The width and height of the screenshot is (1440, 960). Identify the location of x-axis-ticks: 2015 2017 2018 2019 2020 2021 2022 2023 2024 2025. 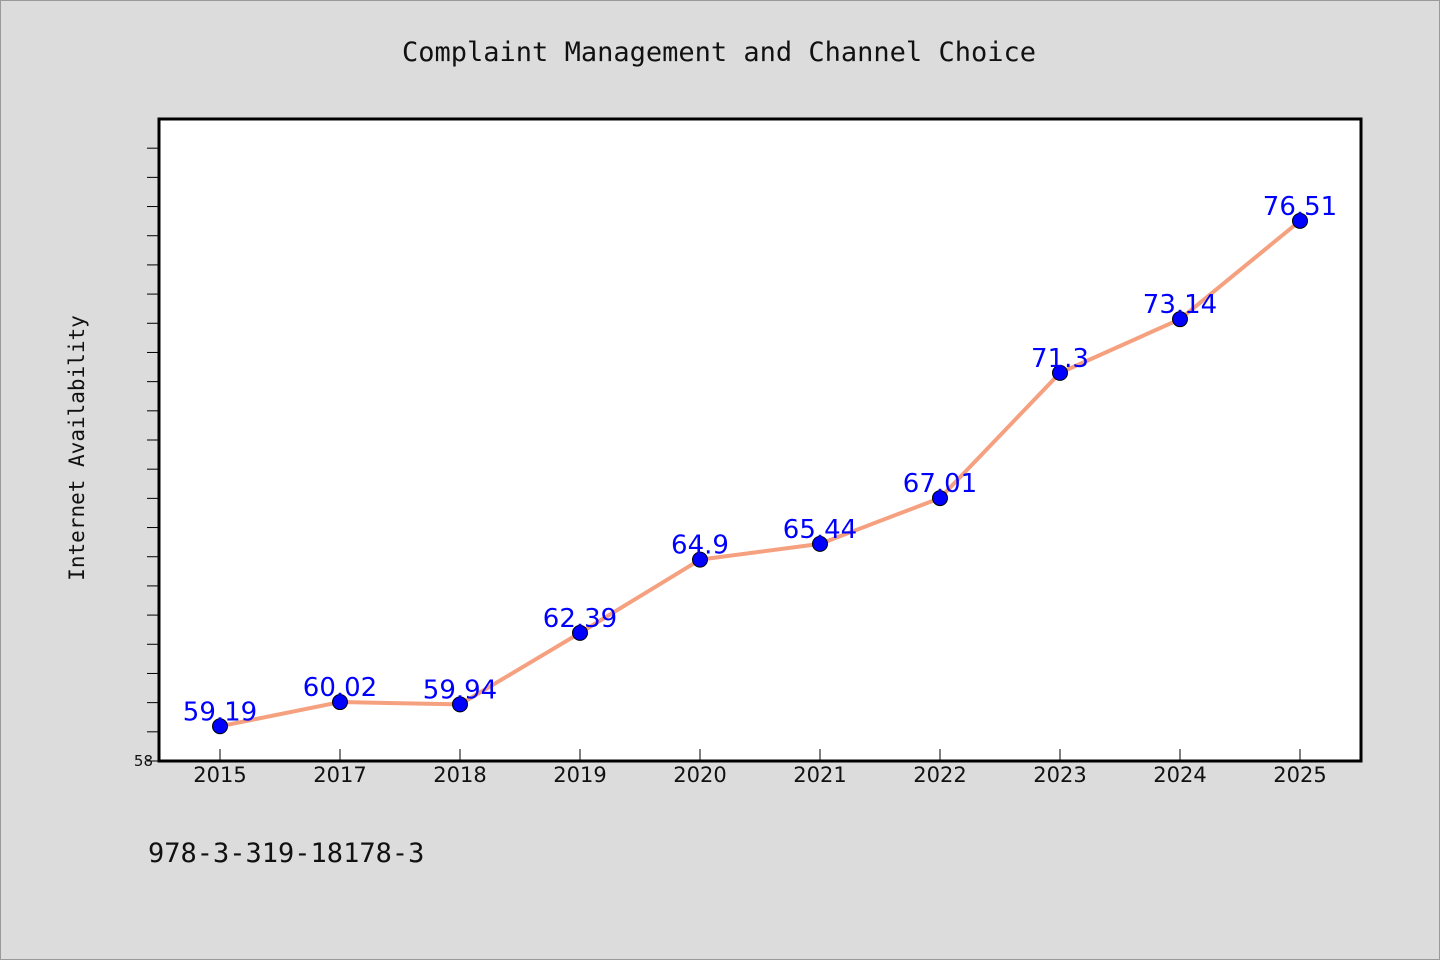
(760, 768).